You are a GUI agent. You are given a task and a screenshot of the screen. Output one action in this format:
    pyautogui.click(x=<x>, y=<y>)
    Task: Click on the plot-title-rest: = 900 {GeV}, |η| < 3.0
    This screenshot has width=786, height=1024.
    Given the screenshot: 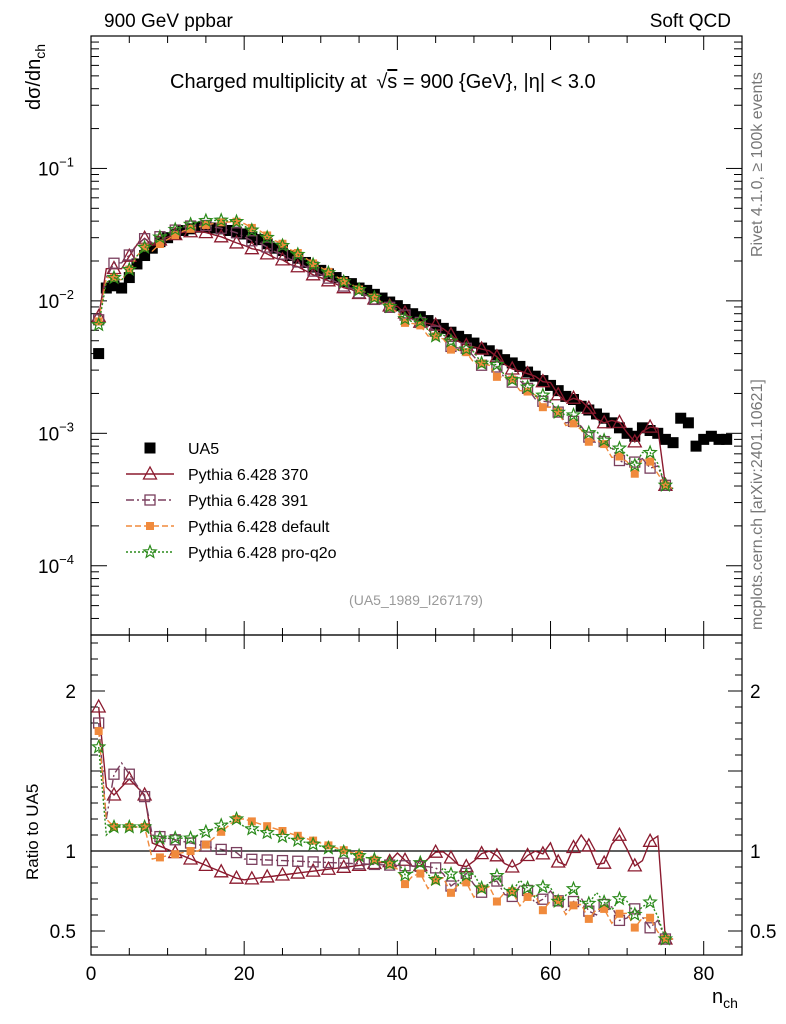 What is the action you would take?
    pyautogui.click(x=496, y=82)
    